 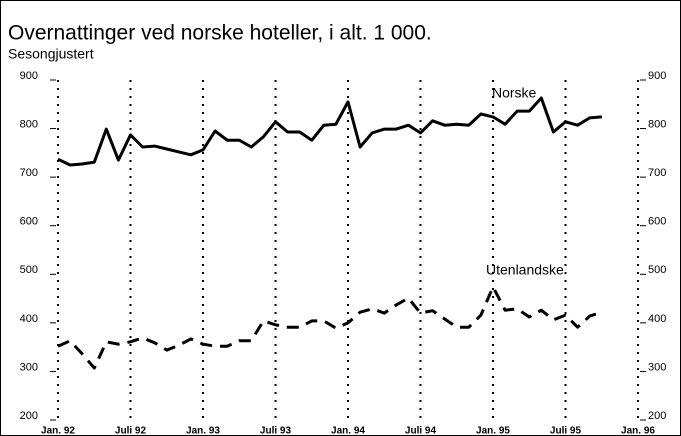 I want to click on y-tick-label: 800, so click(x=29, y=124).